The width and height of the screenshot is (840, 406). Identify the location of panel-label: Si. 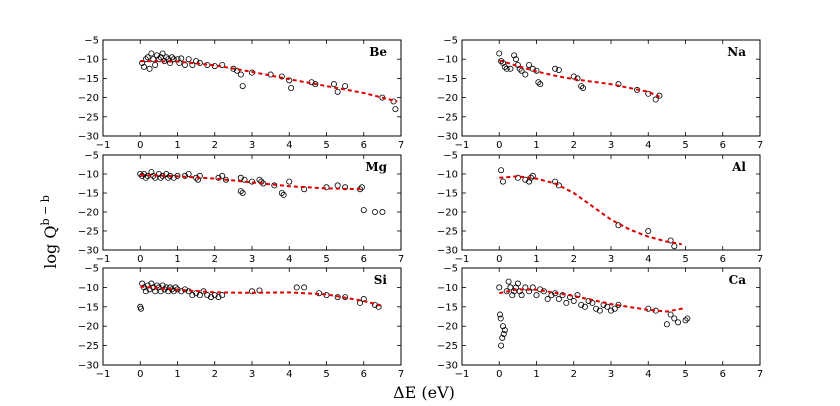
(381, 280).